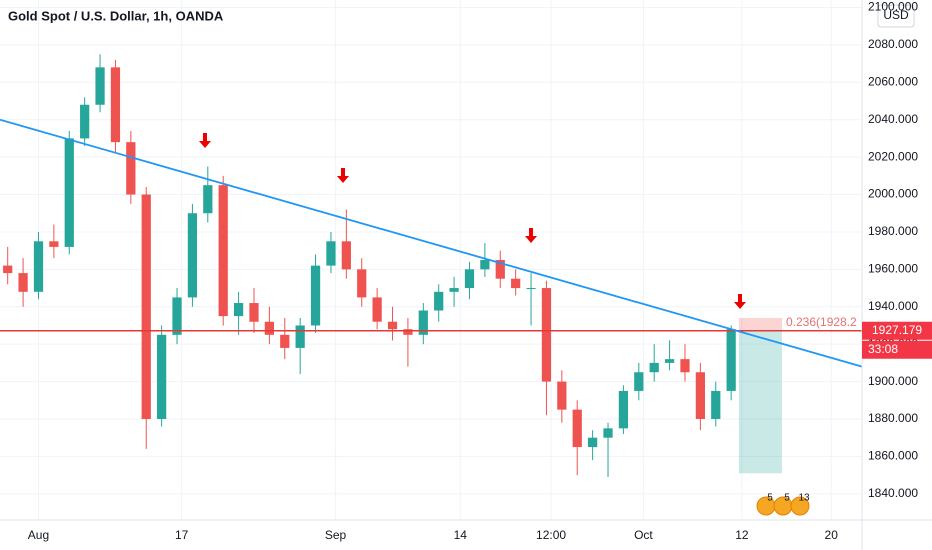 This screenshot has width=932, height=550. What do you see at coordinates (336, 535) in the screenshot?
I see `x-tick-label: Sep` at bounding box center [336, 535].